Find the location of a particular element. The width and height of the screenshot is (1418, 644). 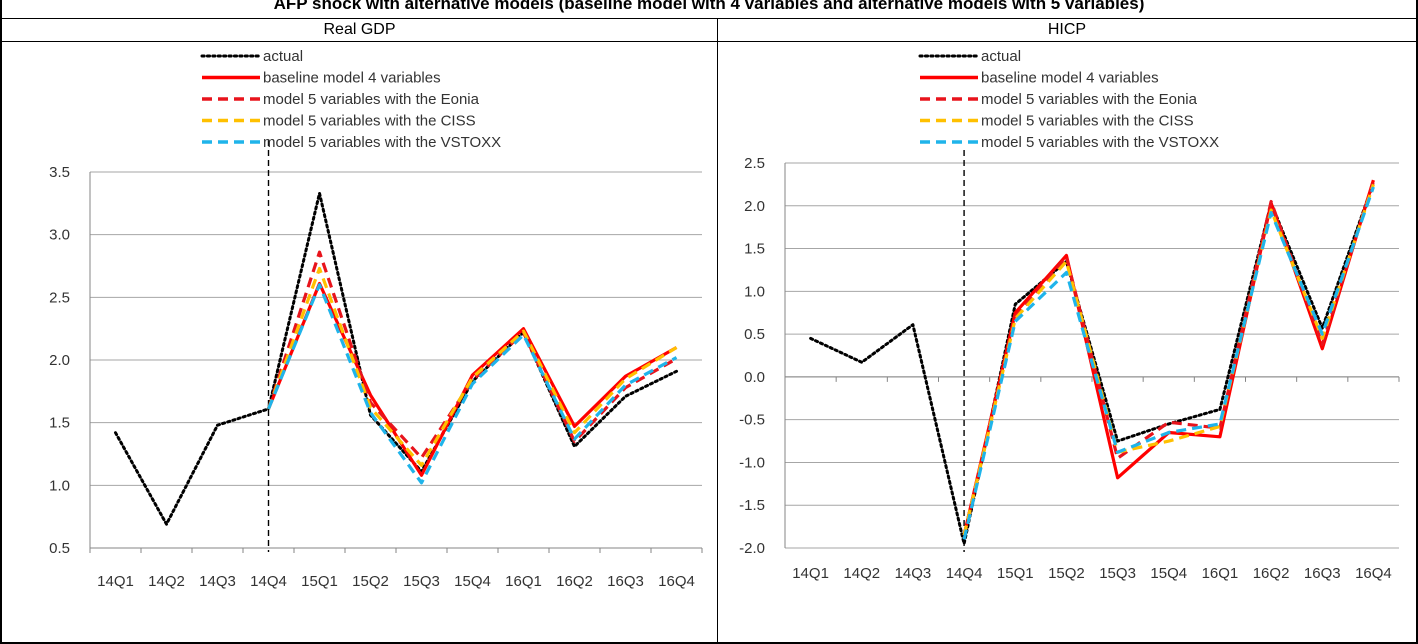

x-tick-label-real-gdp: 14Q1 is located at coordinates (115, 581).